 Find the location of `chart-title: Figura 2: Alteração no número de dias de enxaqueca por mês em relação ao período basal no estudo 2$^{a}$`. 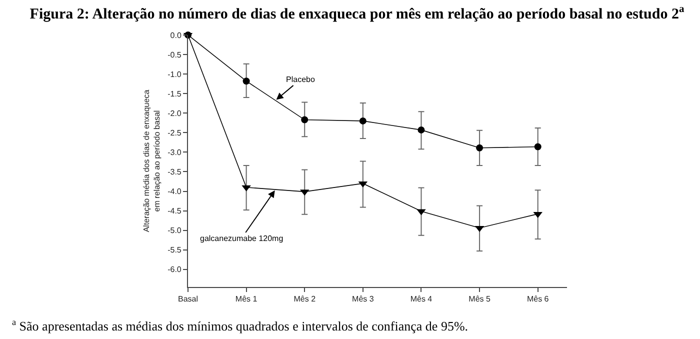

chart-title: Figura 2: Alteração no número de dias de enxaqueca por mês em relação ao período basal no estudo 2$^{a}$ is located at coordinates (357, 13).